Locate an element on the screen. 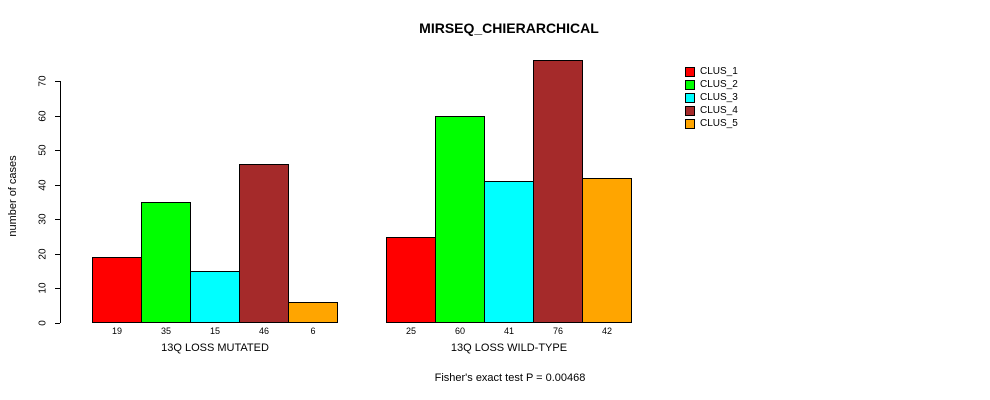 The image size is (990, 400). y-axis-title: number of cases is located at coordinates (13, 196).